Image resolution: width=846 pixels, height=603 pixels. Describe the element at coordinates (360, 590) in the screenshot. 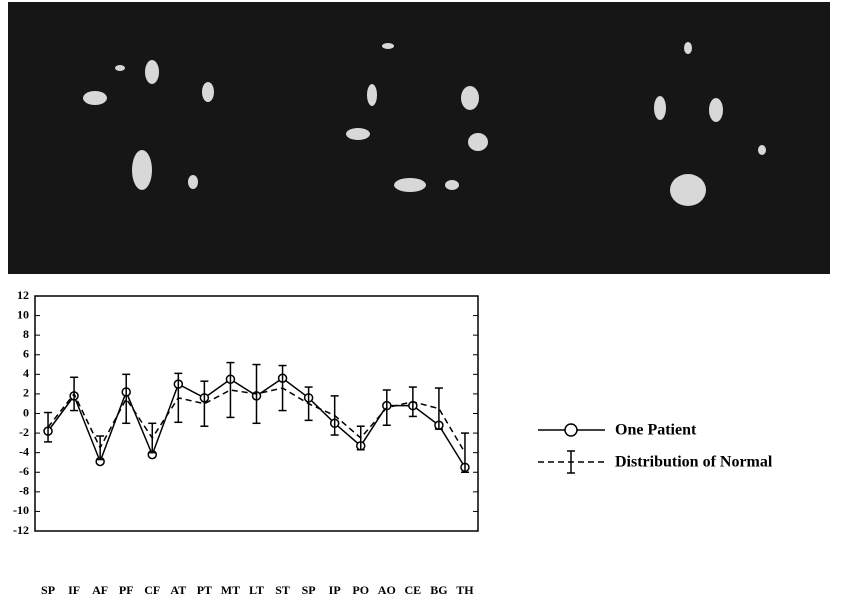

I see `x-tick-label: PO` at that location.